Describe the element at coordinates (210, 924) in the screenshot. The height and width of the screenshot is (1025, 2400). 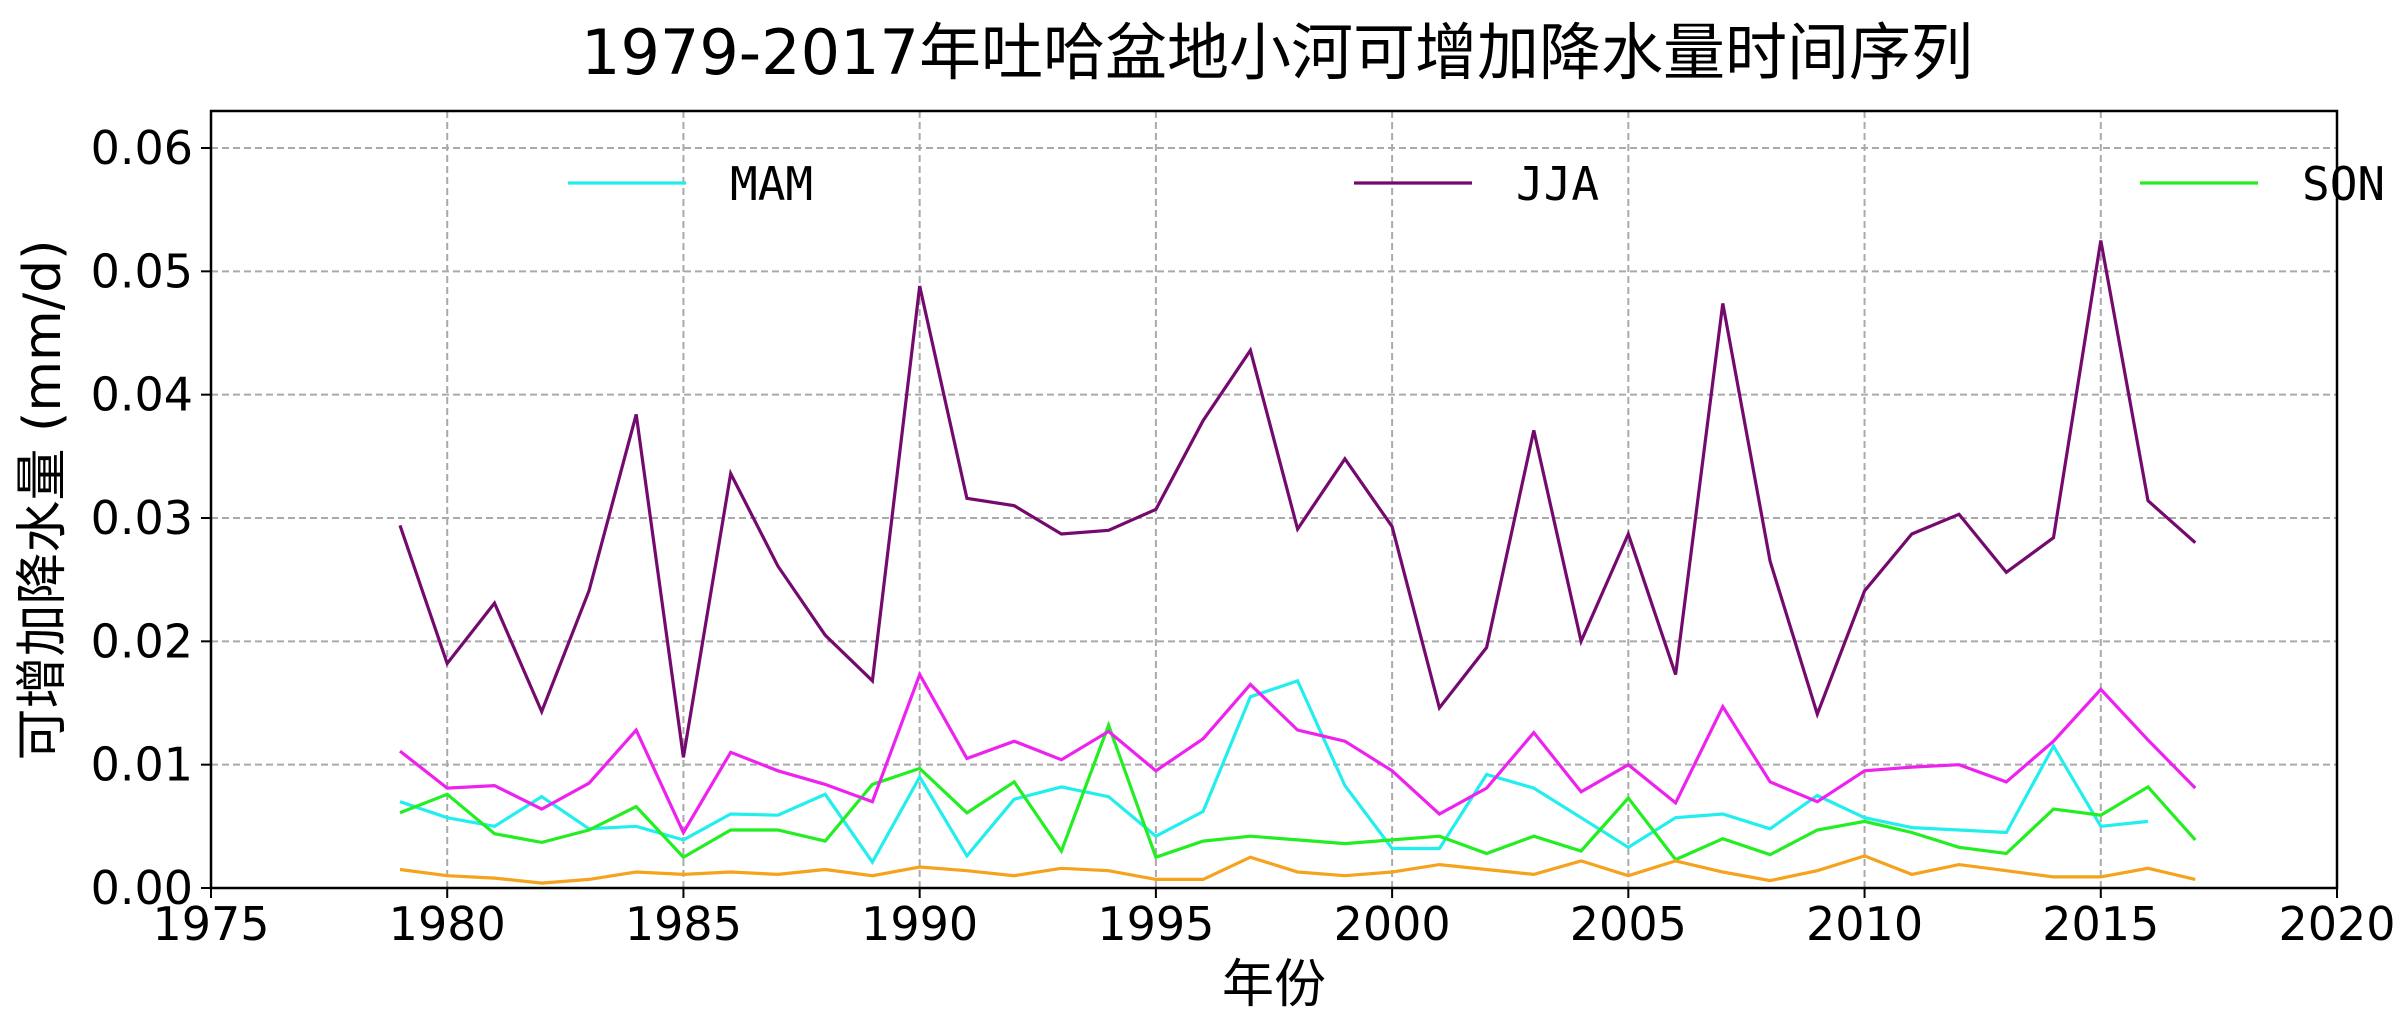
I see `x-tick-label: 1975` at that location.